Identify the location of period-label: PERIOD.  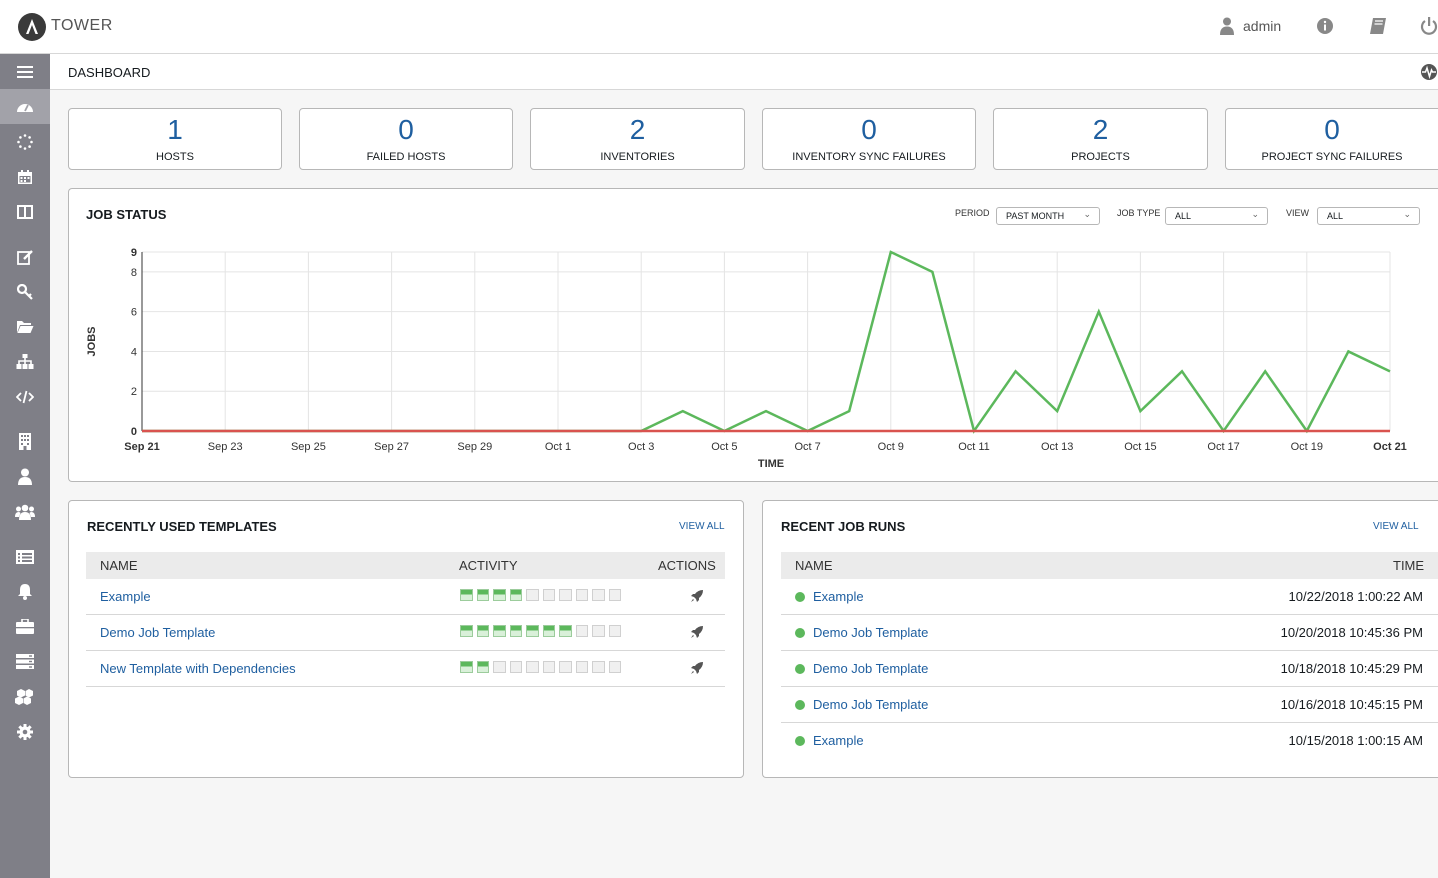
(972, 213).